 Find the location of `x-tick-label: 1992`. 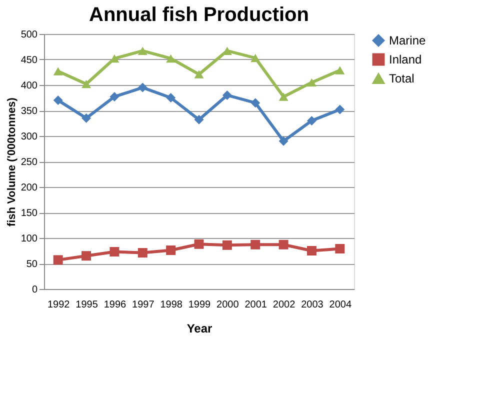

x-tick-label: 1992 is located at coordinates (58, 305).